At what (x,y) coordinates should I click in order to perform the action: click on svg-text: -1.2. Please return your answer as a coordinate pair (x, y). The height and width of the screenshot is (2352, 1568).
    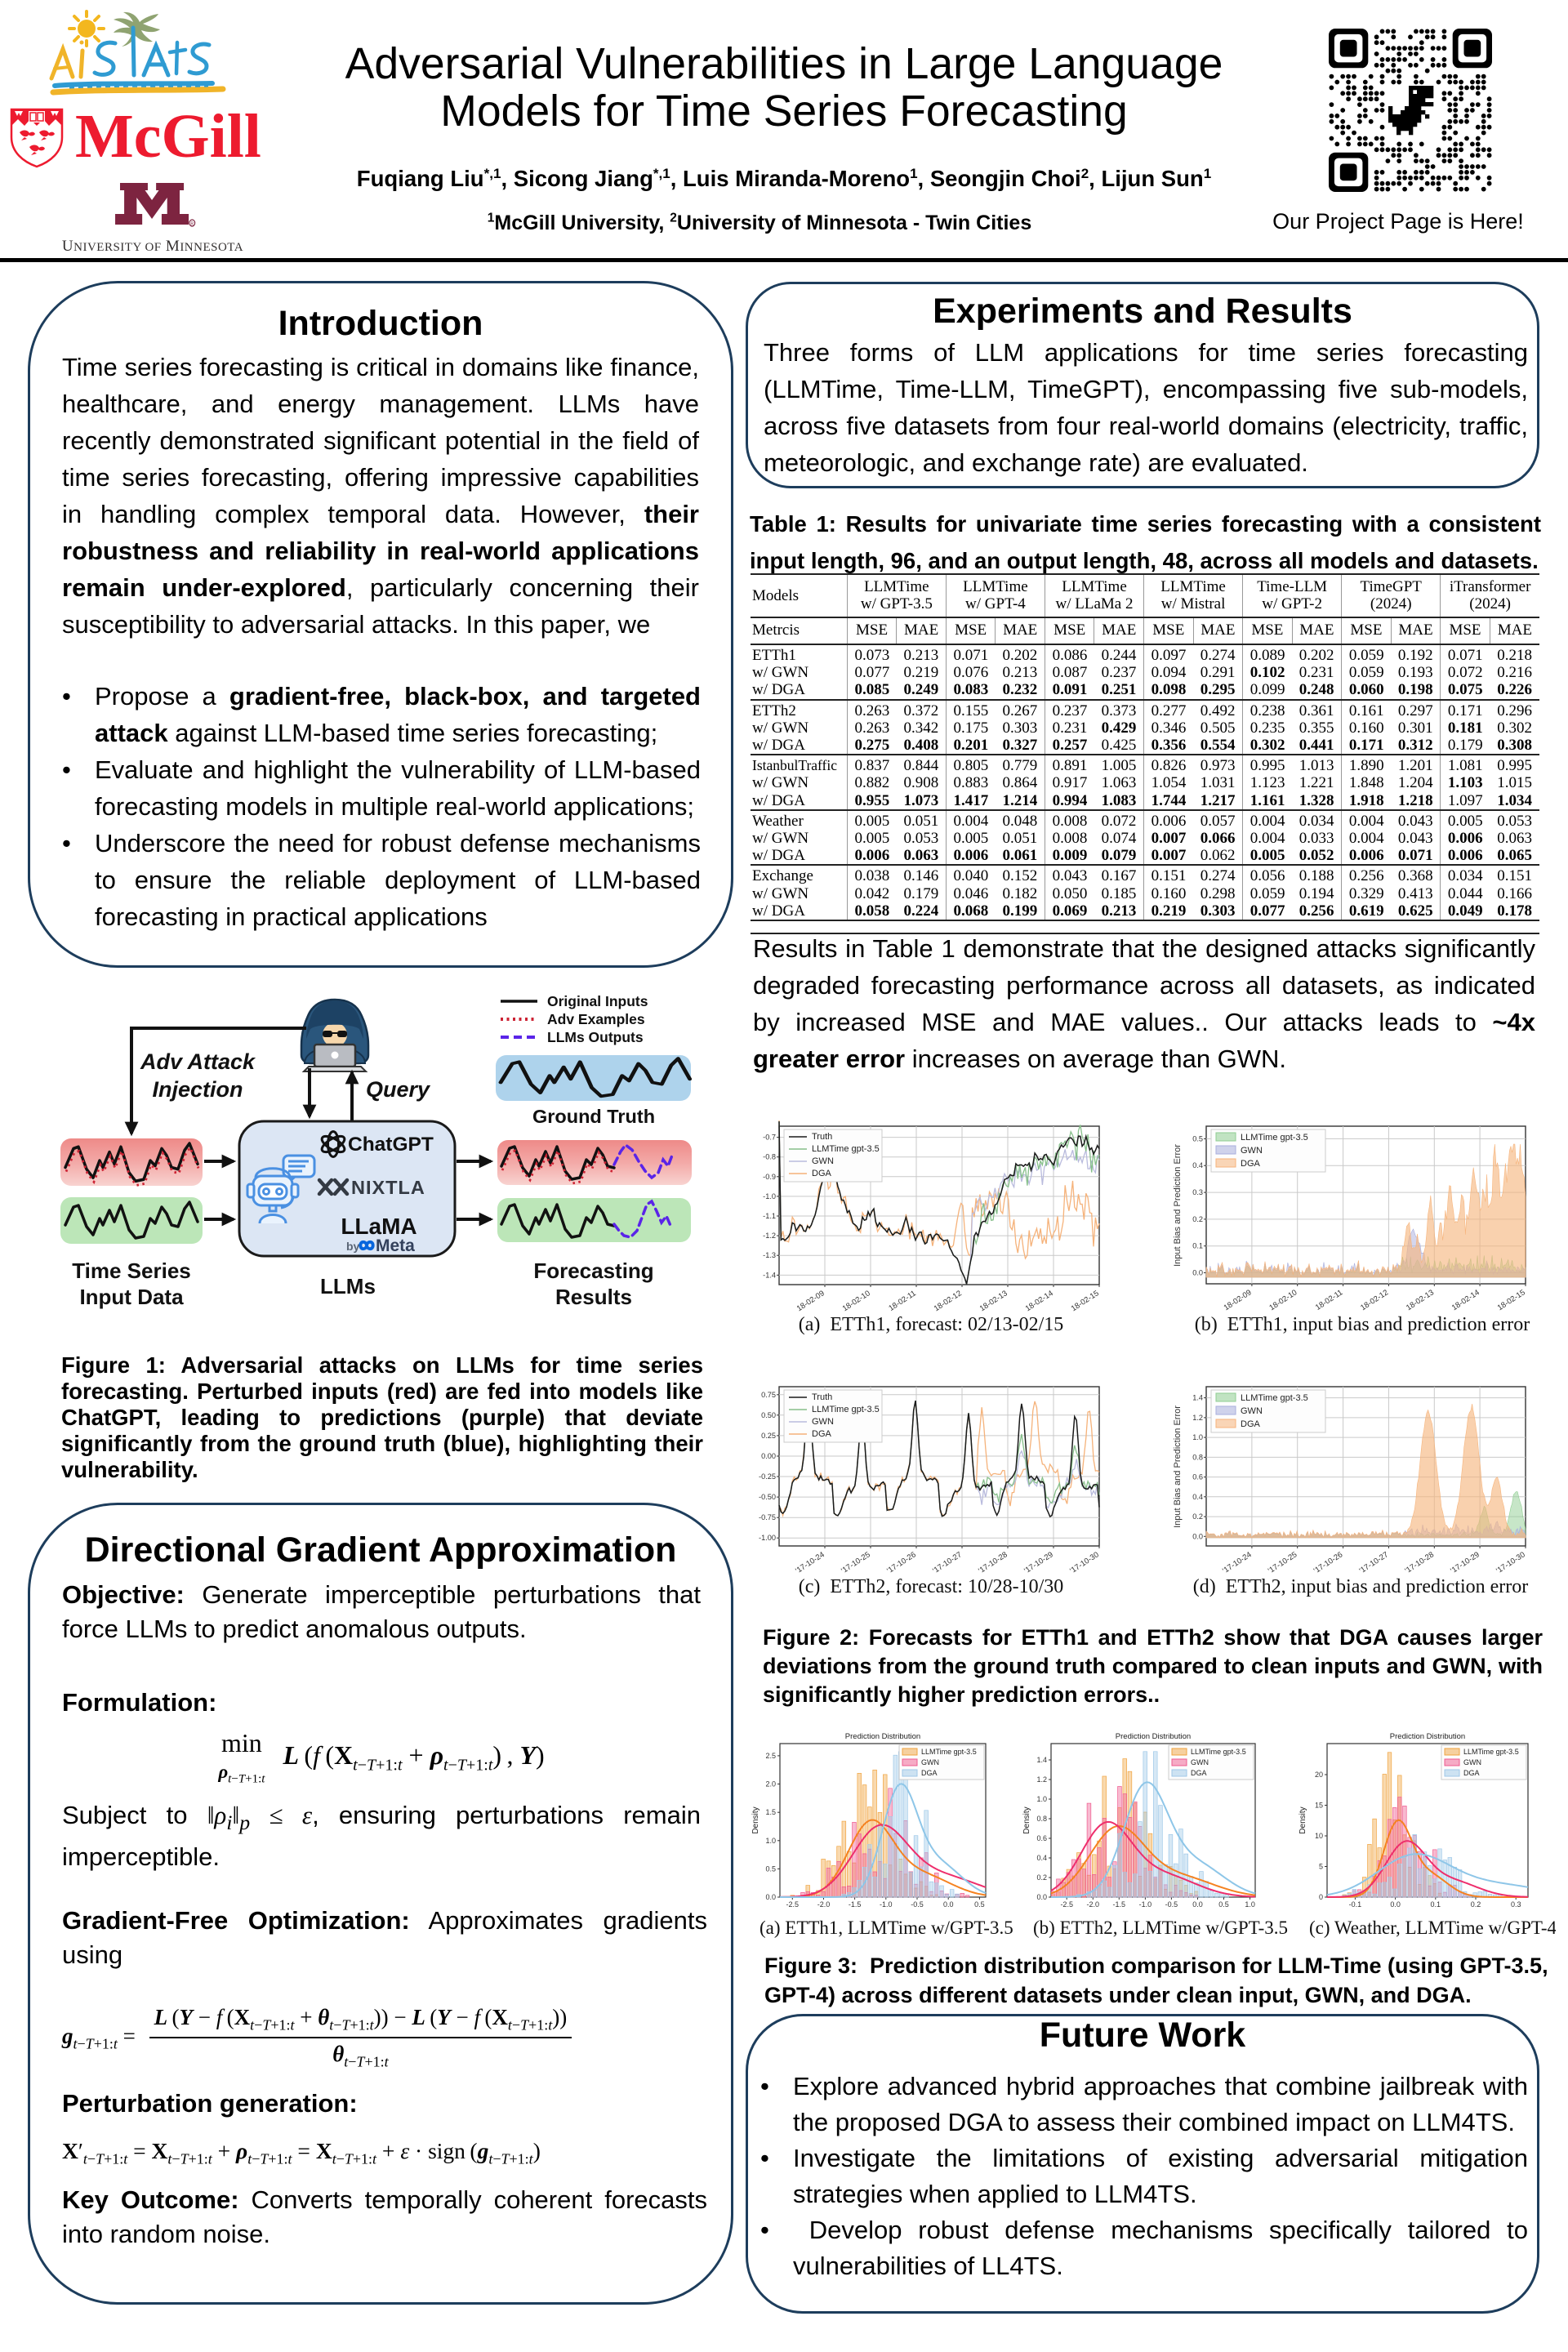
    Looking at the image, I should click on (769, 1236).